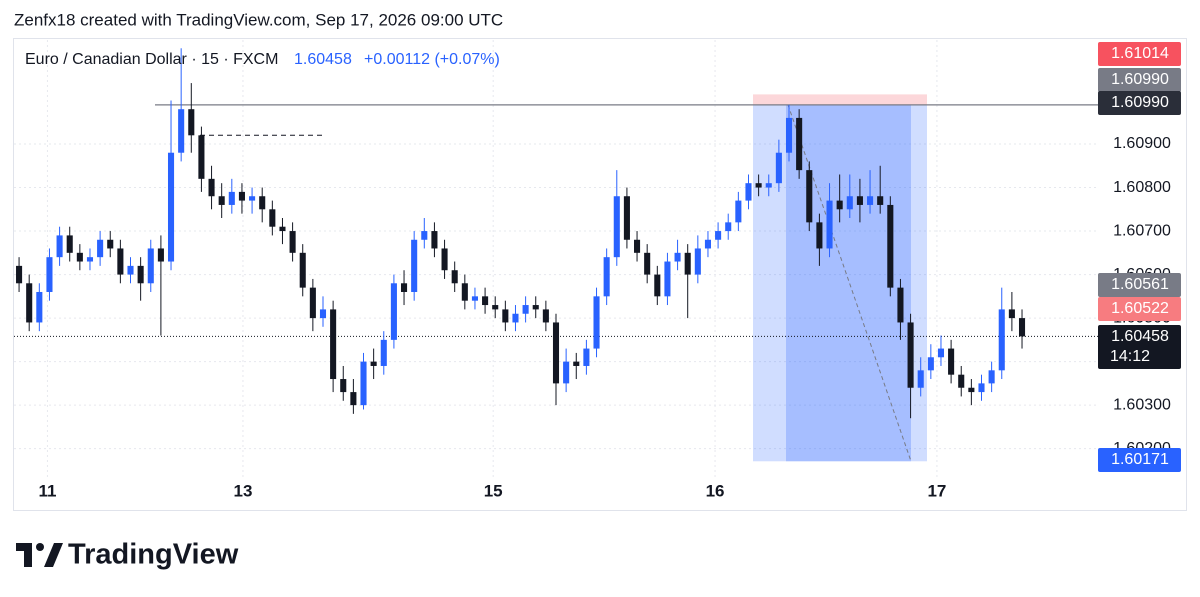 This screenshot has width=1200, height=597. Describe the element at coordinates (1142, 143) in the screenshot. I see `y-tick-label: 1.60900` at that location.